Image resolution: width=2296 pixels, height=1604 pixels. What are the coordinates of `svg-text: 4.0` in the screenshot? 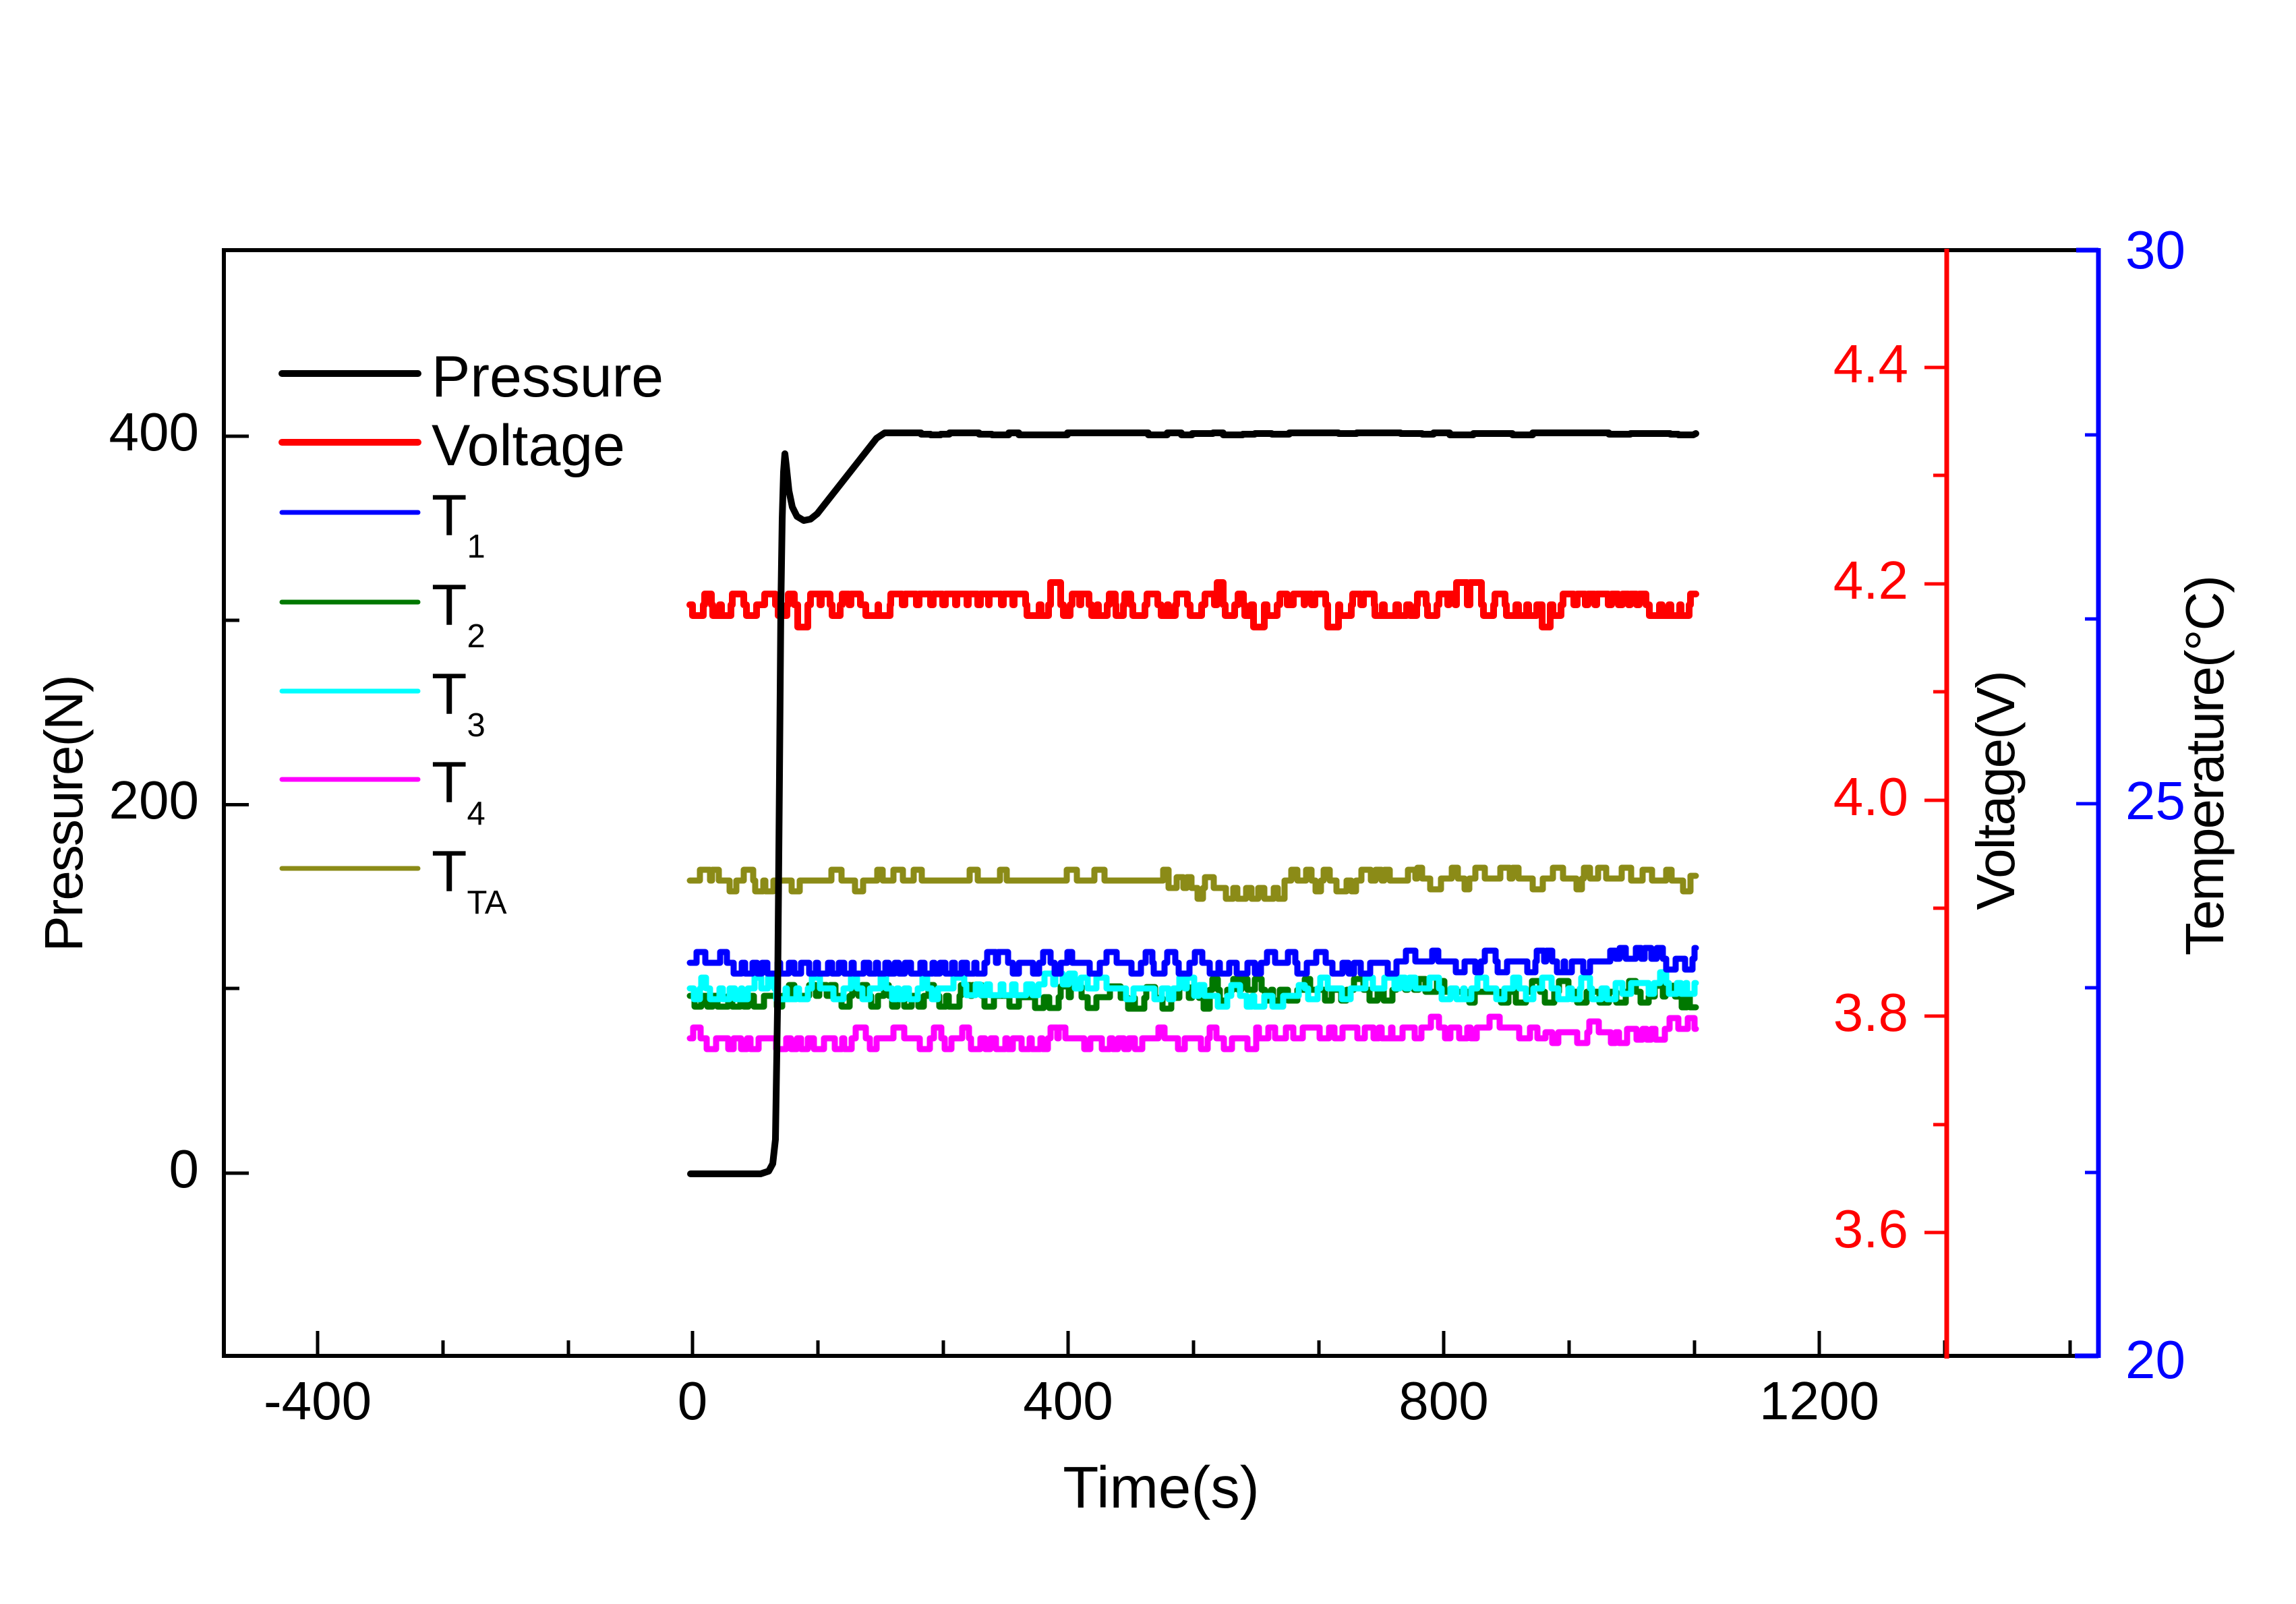 It's located at (1870, 797).